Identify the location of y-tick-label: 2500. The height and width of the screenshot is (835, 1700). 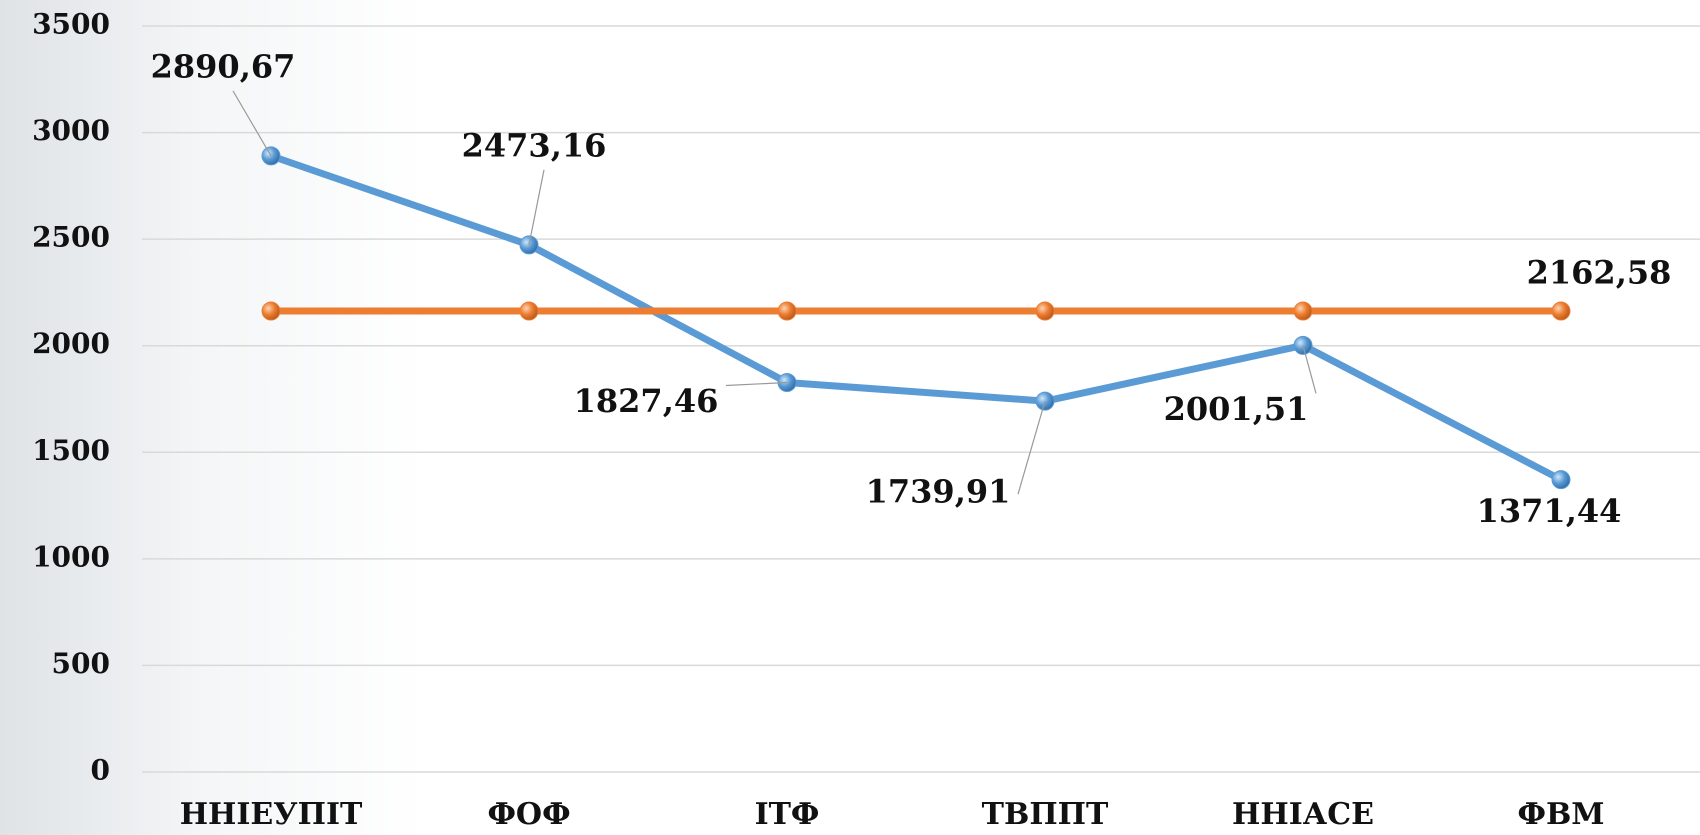
(71, 237).